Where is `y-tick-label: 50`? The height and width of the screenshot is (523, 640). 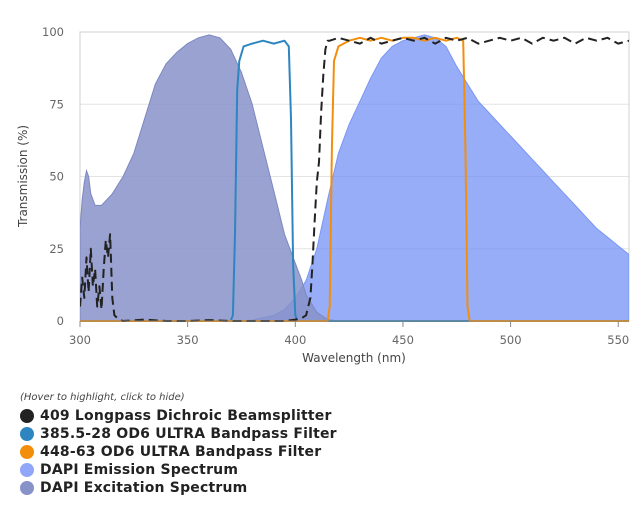
y-tick-label: 50 is located at coordinates (56, 177).